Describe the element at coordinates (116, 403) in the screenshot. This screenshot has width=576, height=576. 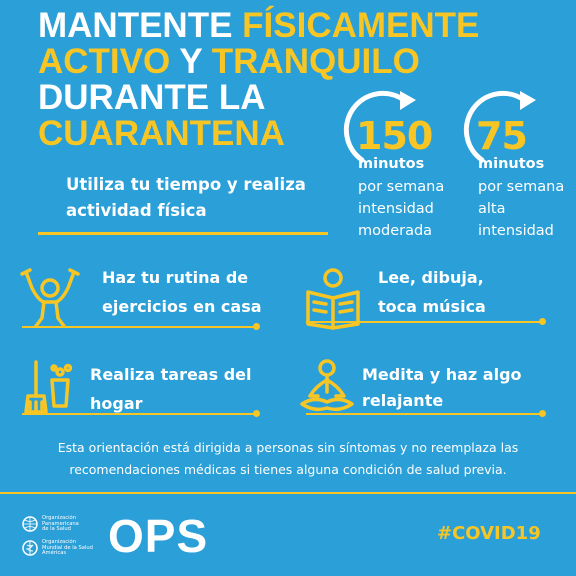
I see `activity-label: hogar` at that location.